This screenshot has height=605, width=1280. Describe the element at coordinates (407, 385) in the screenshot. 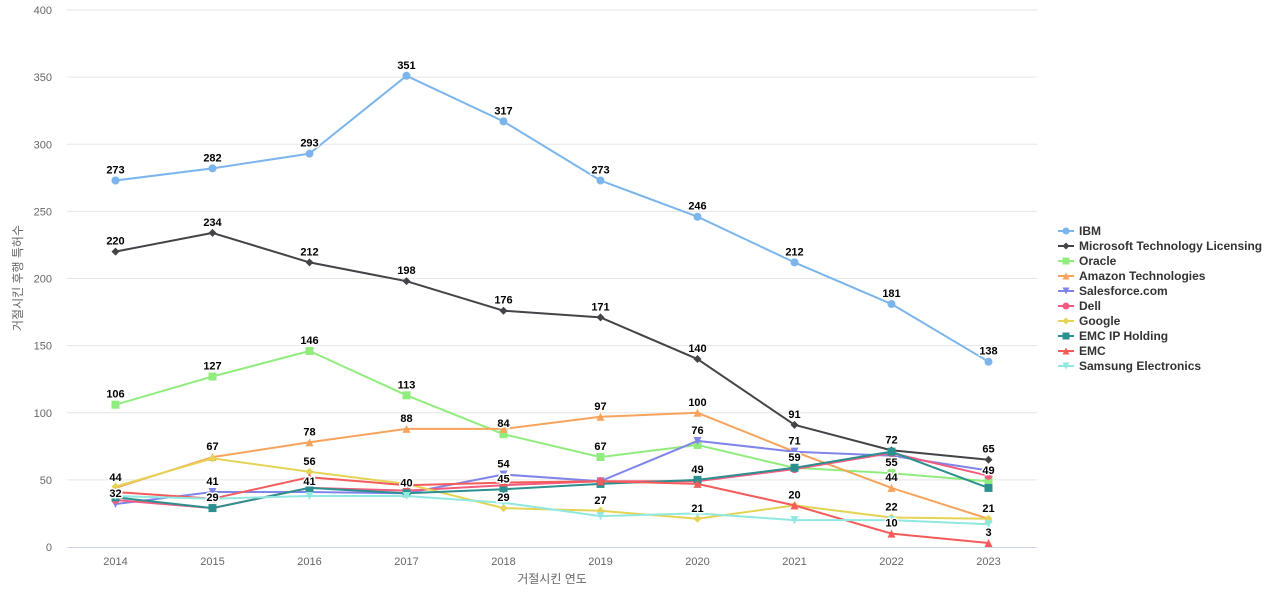

I see `data-label: 113` at that location.